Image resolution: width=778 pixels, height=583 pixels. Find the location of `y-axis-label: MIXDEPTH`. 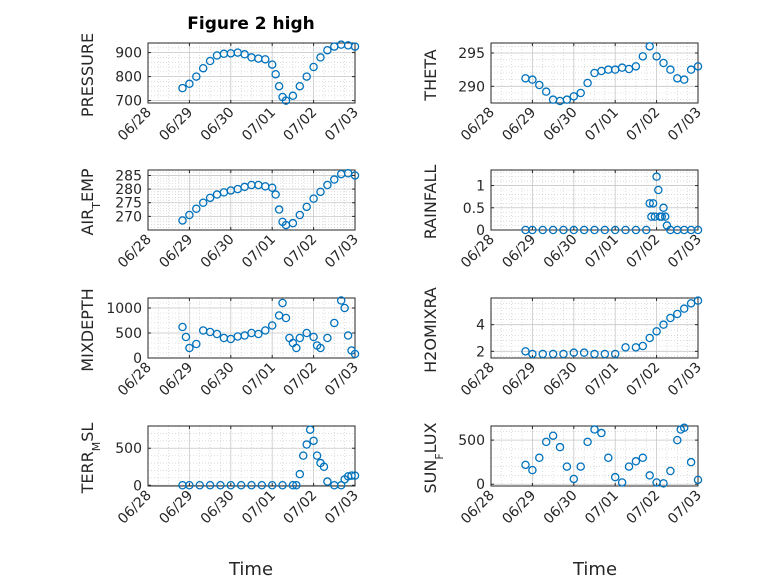

y-axis-label: MIXDEPTH is located at coordinates (87, 329).